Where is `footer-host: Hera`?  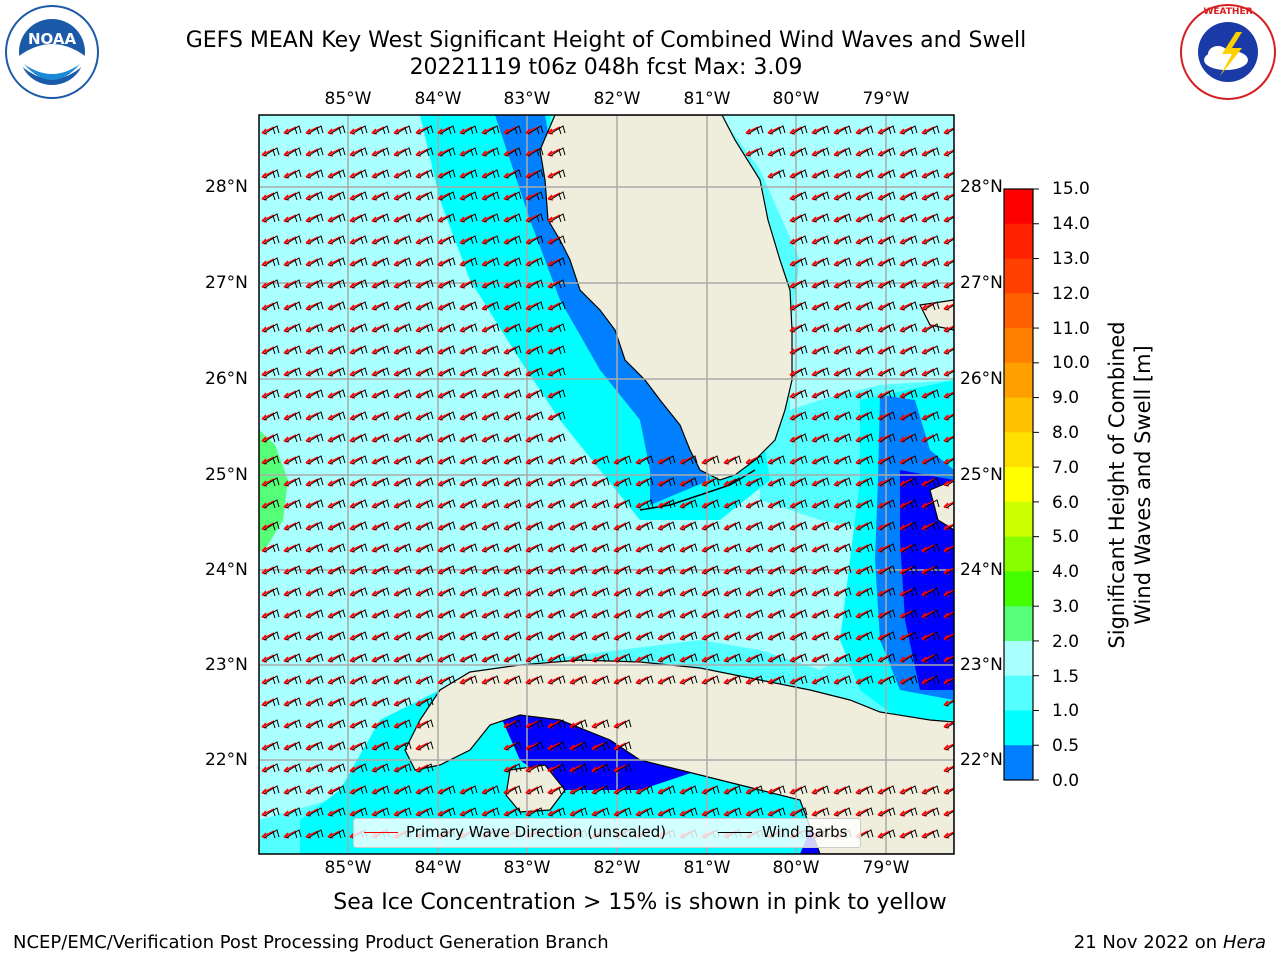 footer-host: Hera is located at coordinates (1244, 942).